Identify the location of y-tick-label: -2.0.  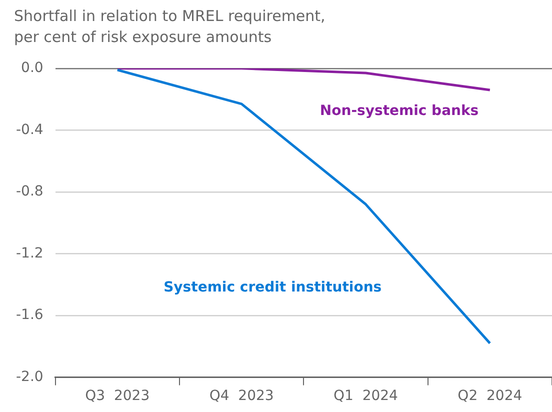
(30, 376).